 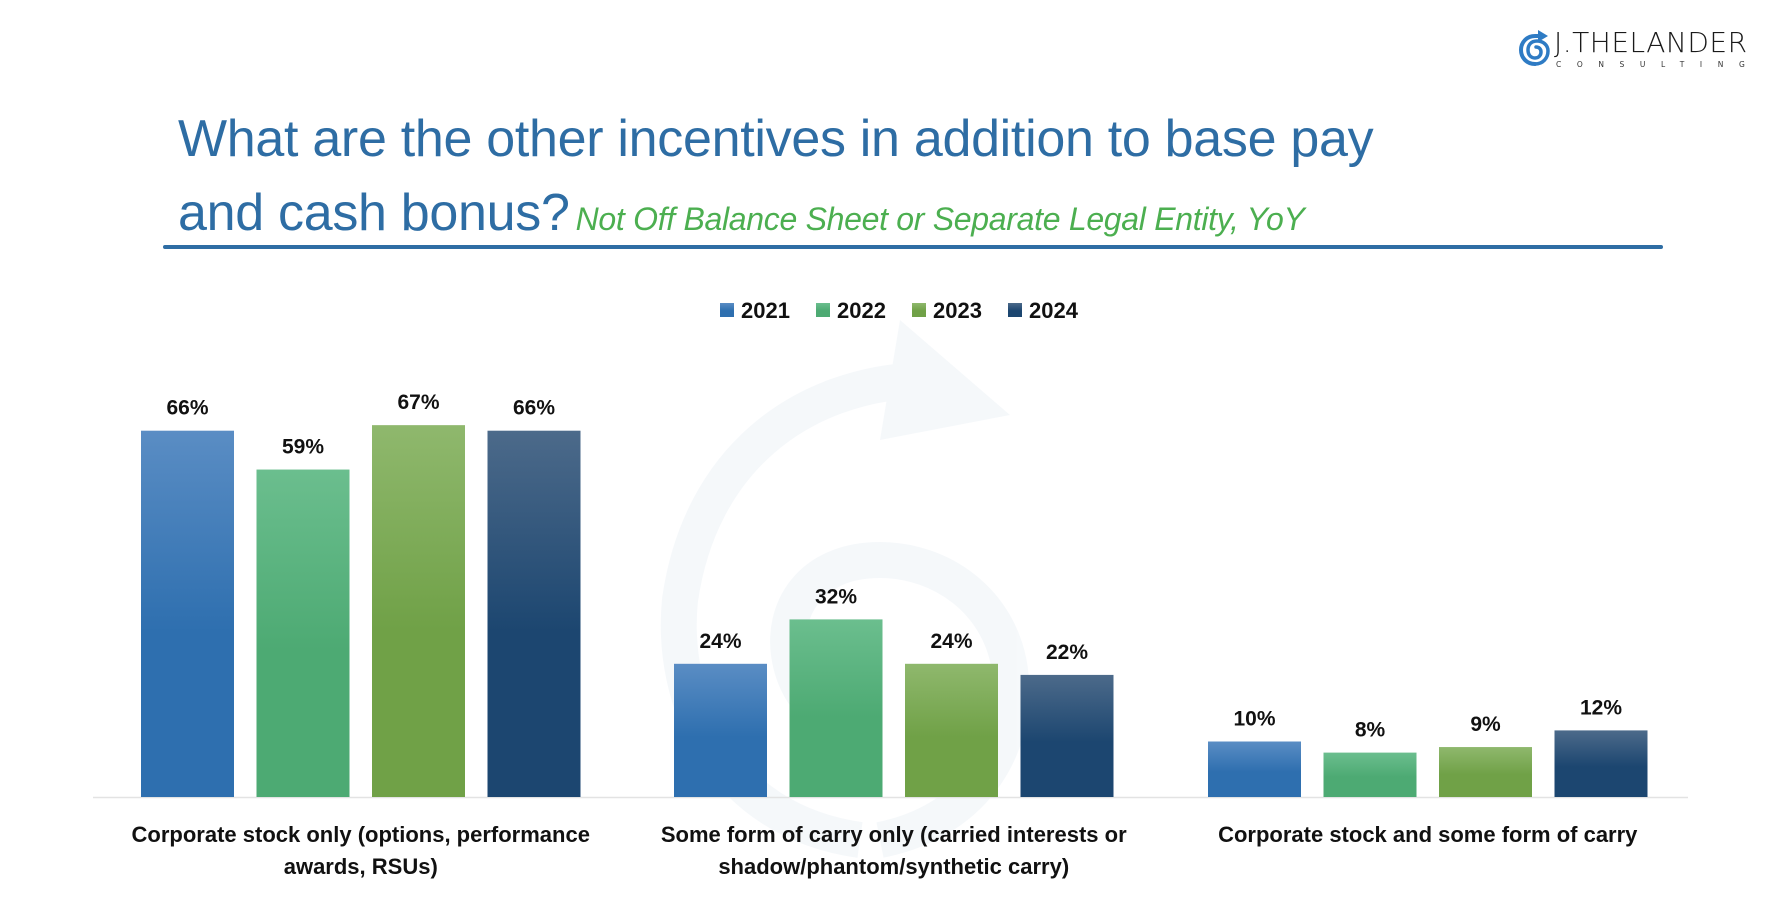 What do you see at coordinates (303, 633) in the screenshot?
I see `bar-2022-cat1` at bounding box center [303, 633].